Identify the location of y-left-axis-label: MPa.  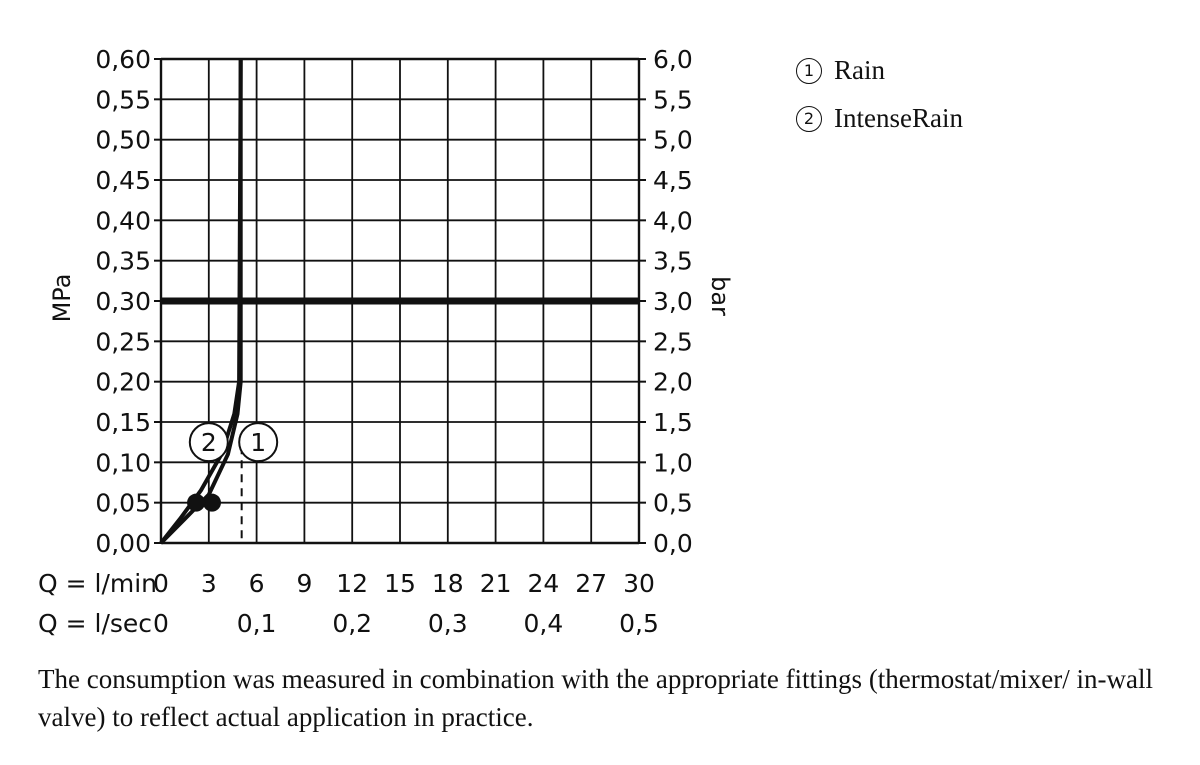
(62, 298).